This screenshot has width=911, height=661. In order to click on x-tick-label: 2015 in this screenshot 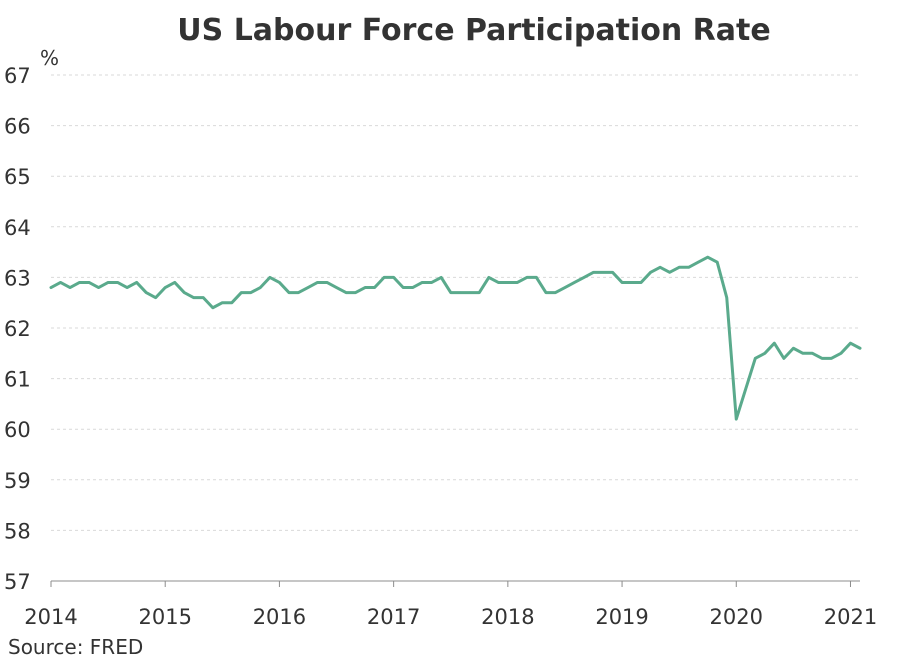, I will do `click(164, 617)`.